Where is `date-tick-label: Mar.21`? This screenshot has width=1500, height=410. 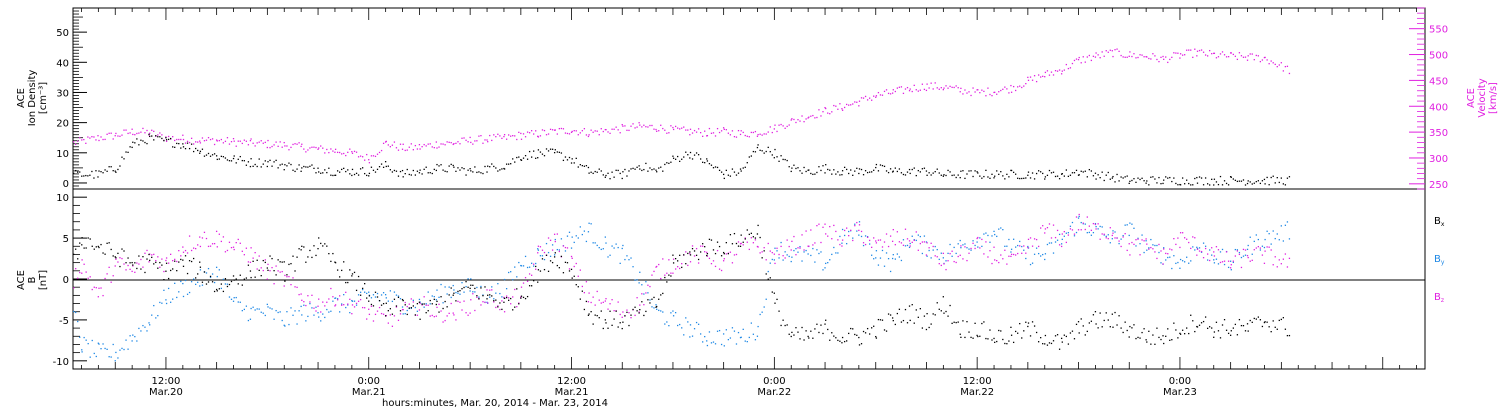 date-tick-label: Mar.21 is located at coordinates (572, 392).